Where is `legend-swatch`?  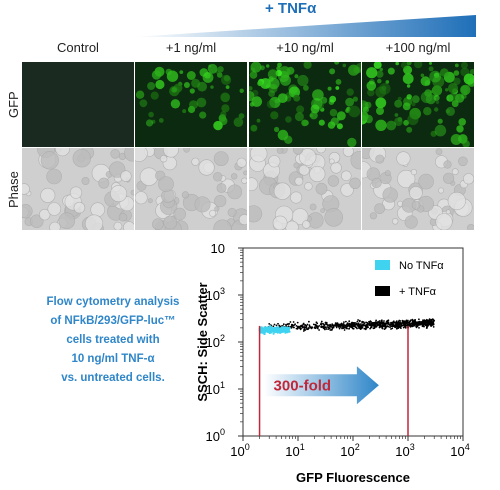 legend-swatch is located at coordinates (382, 265).